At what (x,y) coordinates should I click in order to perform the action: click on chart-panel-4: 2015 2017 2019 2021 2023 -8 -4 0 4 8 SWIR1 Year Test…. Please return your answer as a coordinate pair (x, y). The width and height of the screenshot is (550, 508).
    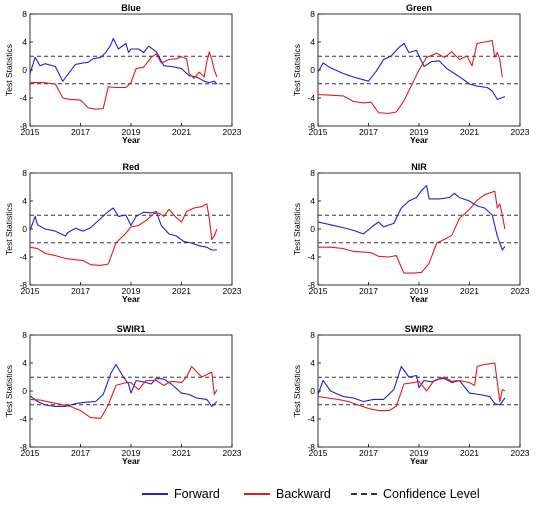
    Looking at the image, I should click on (123, 395).